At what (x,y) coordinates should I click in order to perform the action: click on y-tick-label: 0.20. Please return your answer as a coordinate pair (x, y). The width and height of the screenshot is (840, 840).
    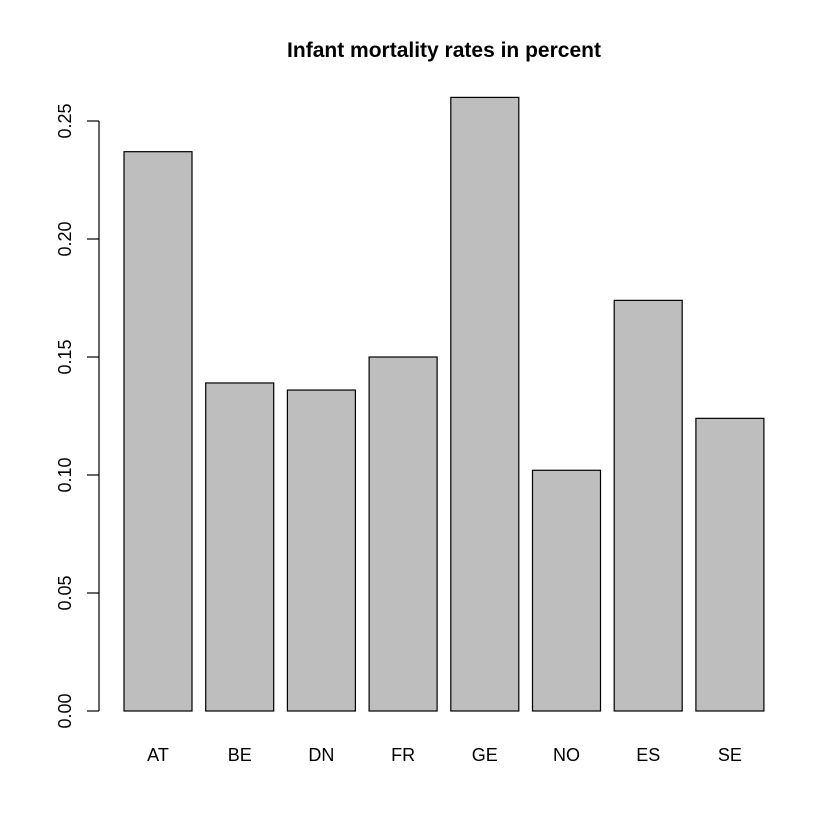
    Looking at the image, I should click on (65, 238).